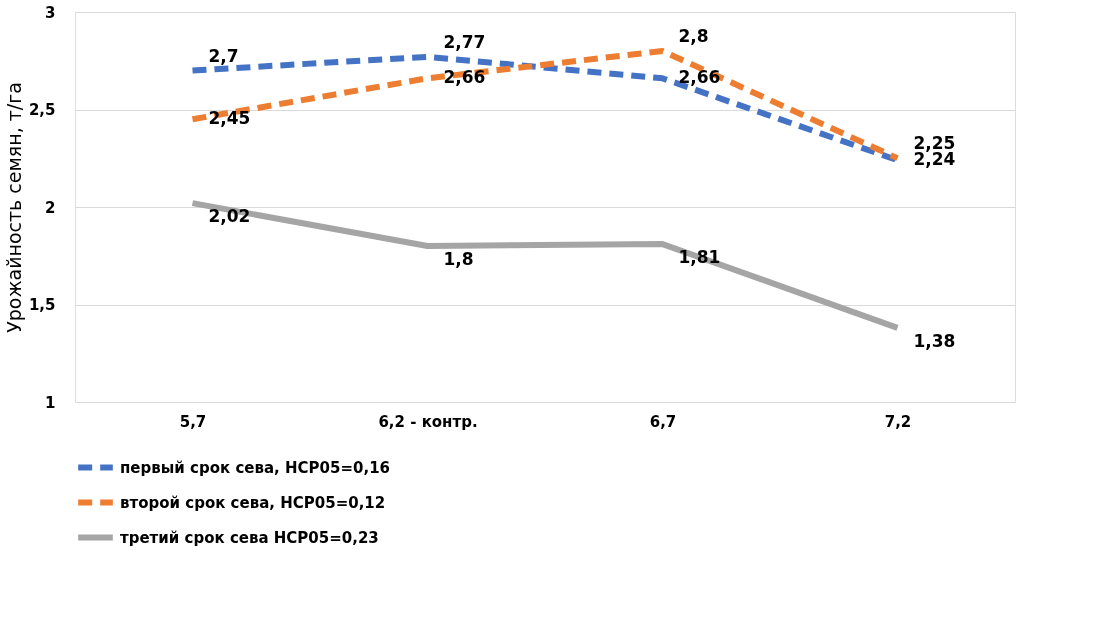  I want to click on data-label: 2,66, so click(699, 77).